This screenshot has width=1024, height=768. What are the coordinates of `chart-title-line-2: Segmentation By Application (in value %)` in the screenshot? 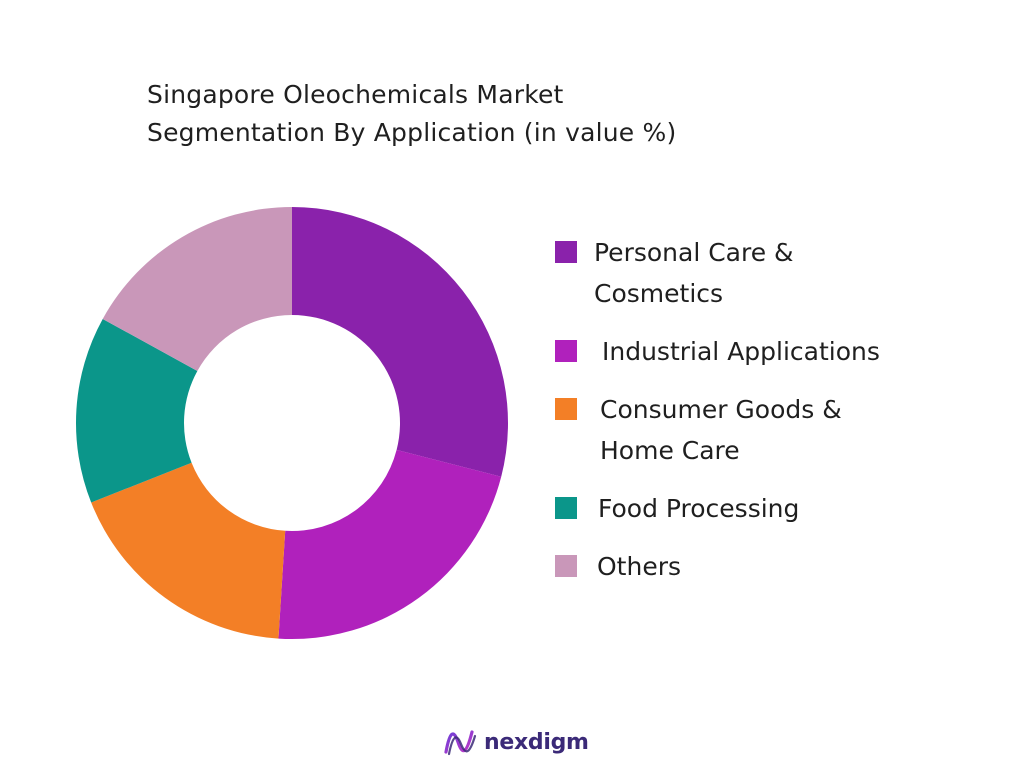 It's located at (412, 132).